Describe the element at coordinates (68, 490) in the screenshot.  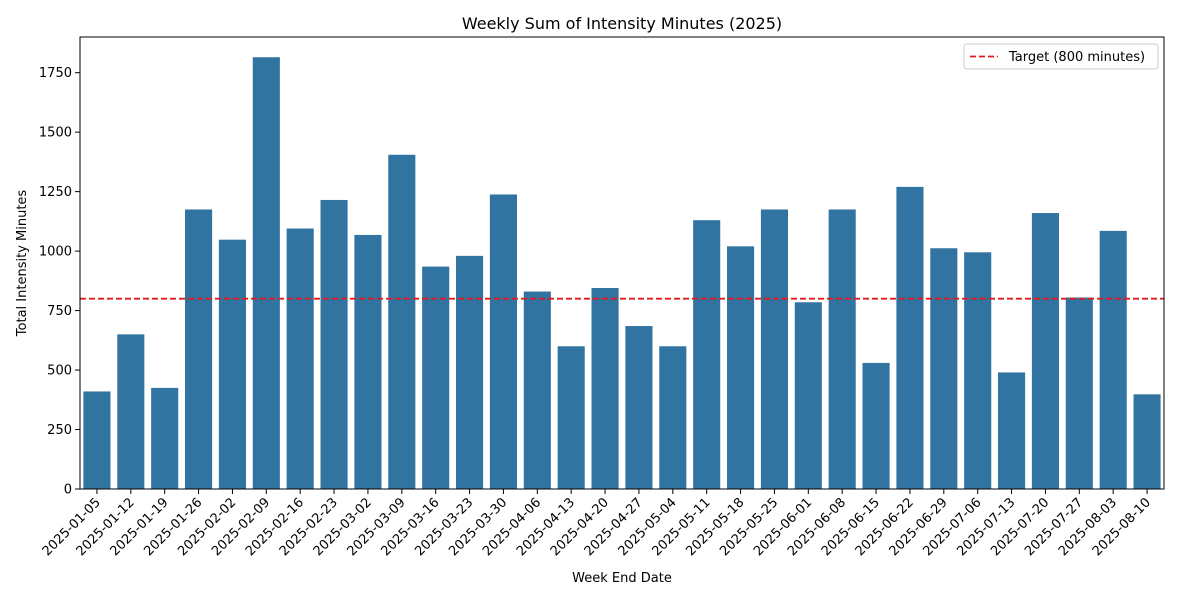
I see `y-tick-label: 0` at that location.